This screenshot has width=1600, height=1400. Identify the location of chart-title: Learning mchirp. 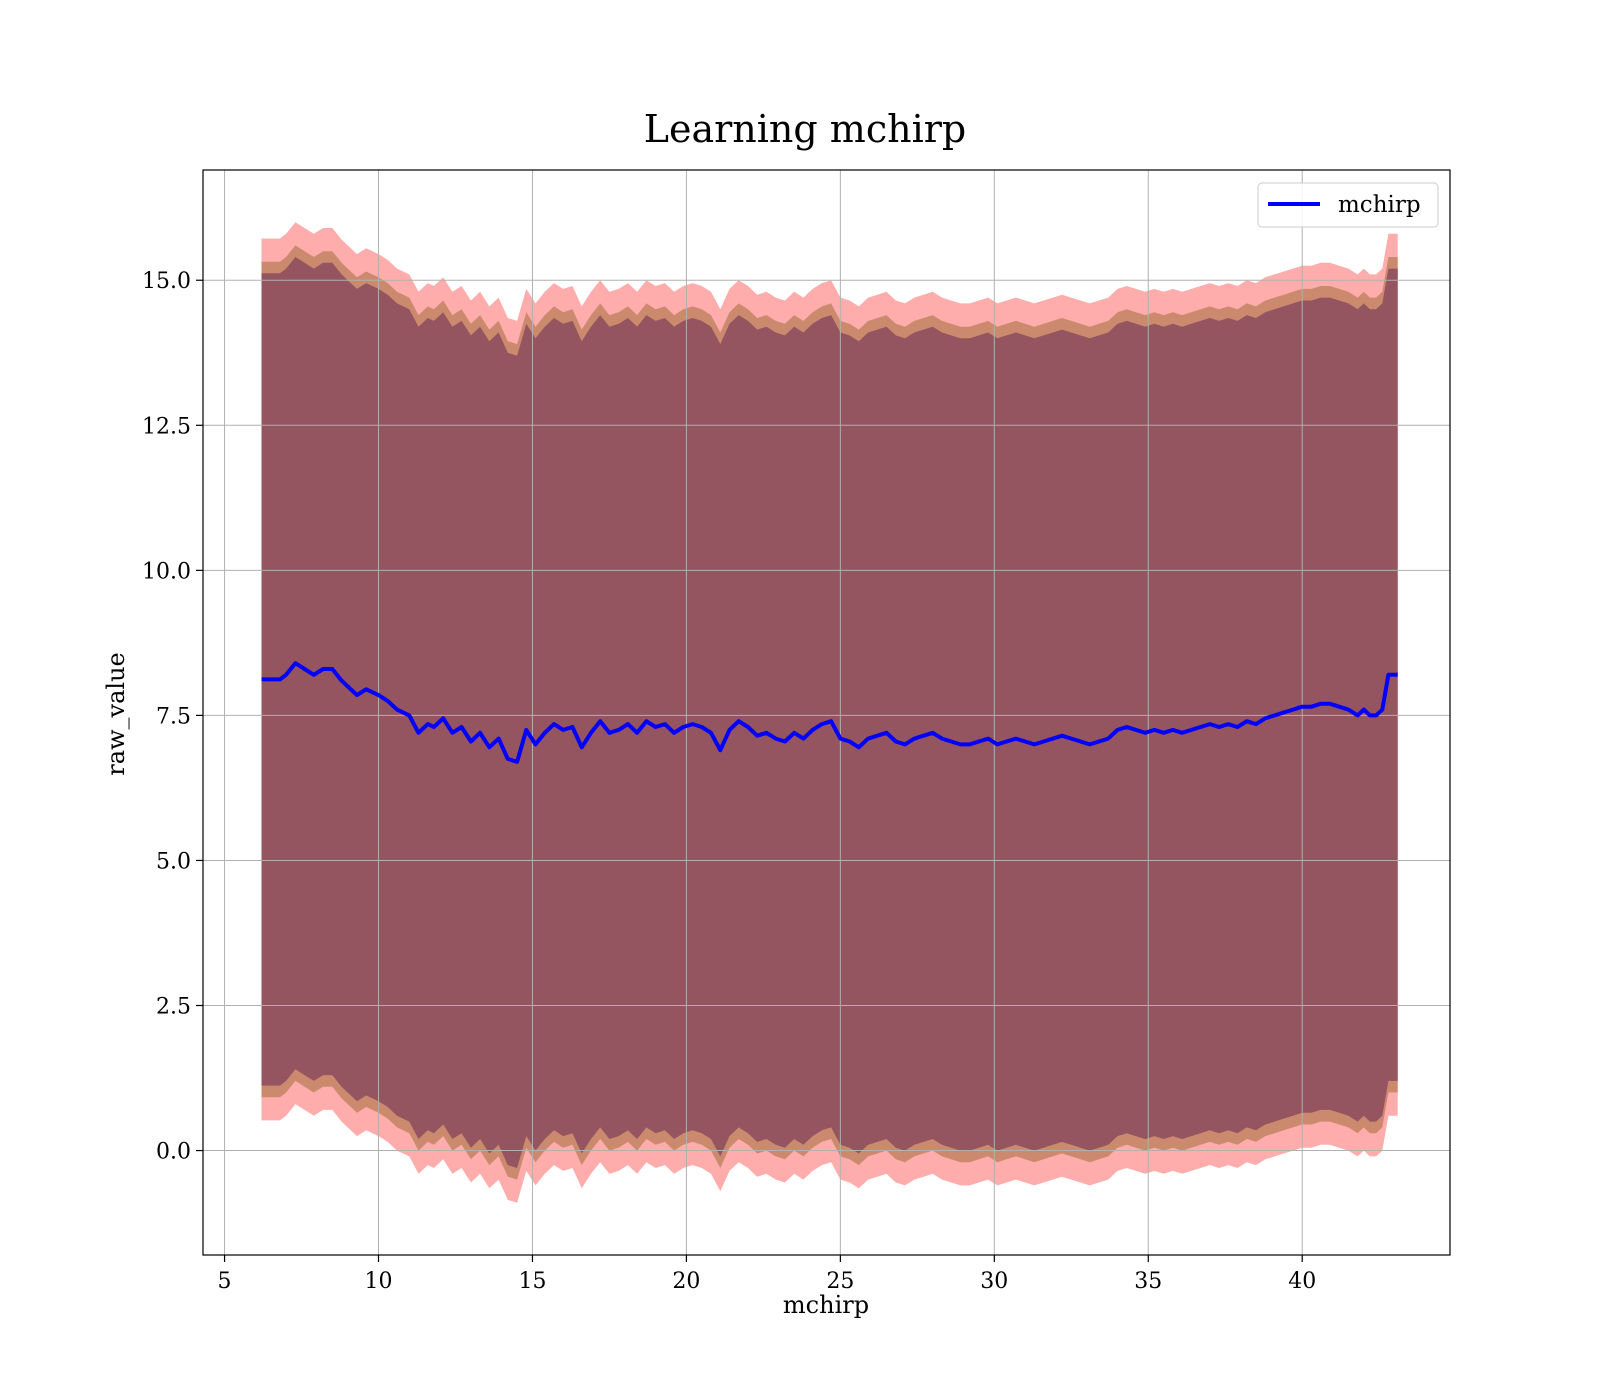
(805, 129).